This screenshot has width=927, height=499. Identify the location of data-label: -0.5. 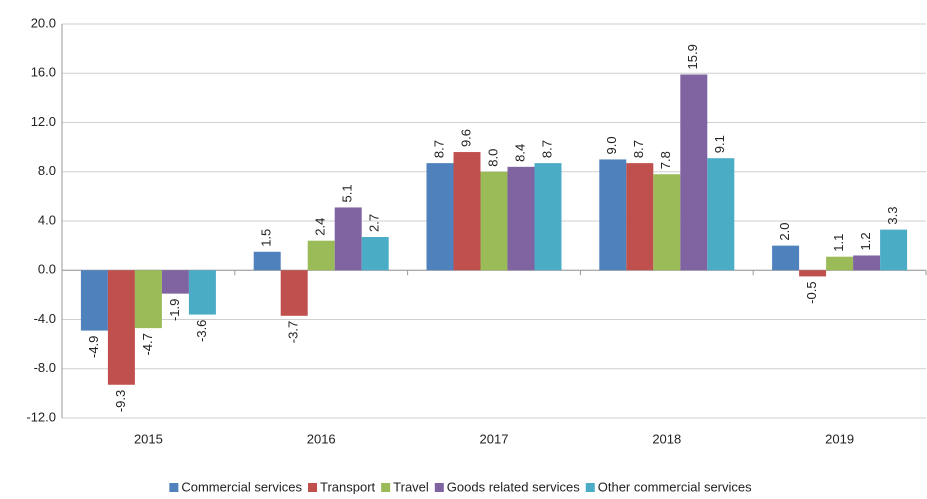
(811, 292).